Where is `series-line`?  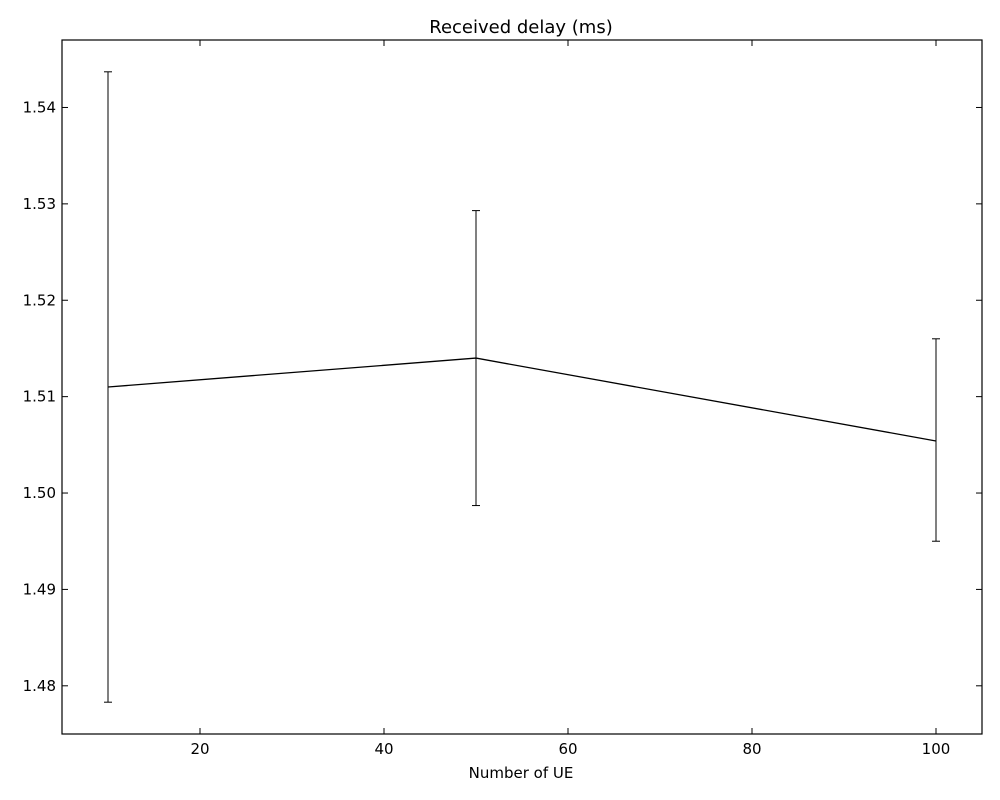 series-line is located at coordinates (522, 399).